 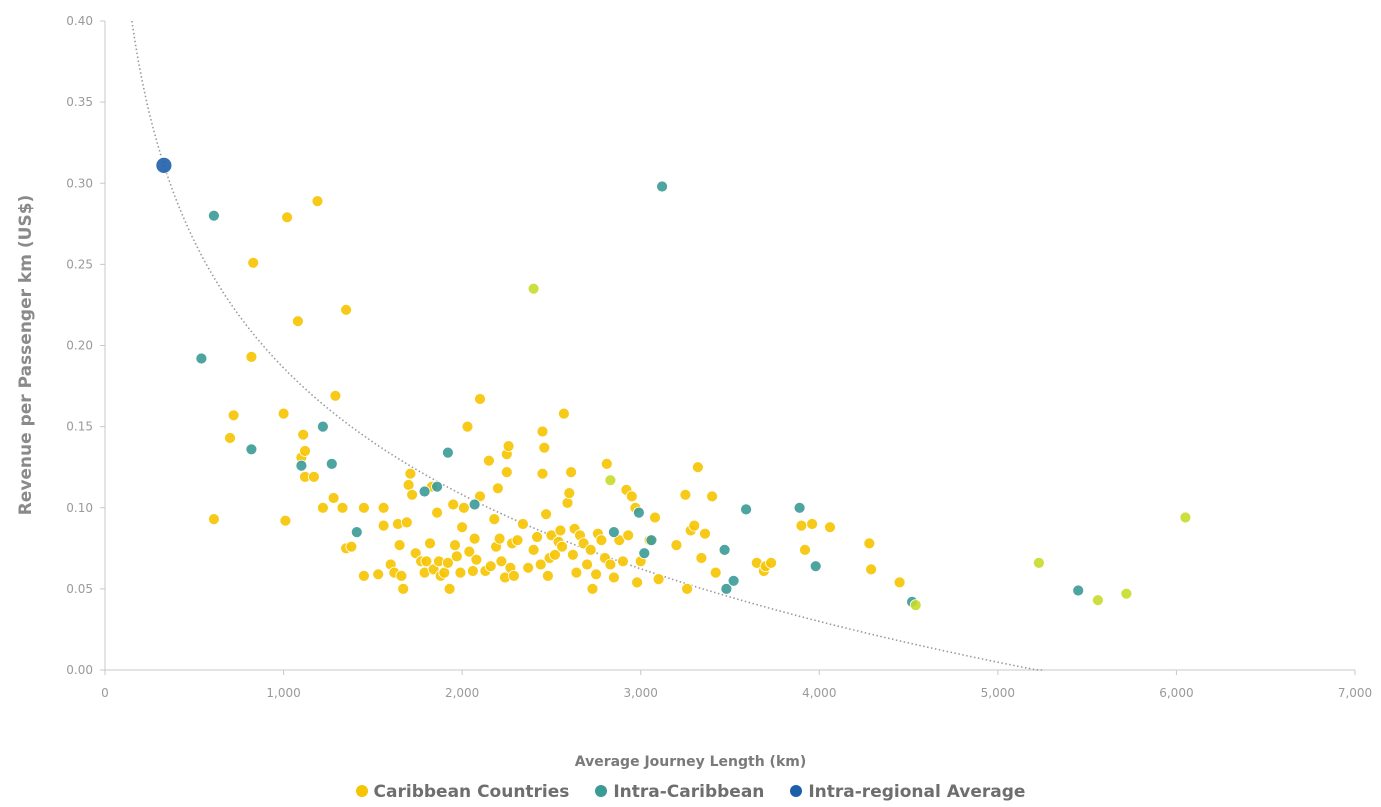 I want to click on x-axis-label: Average Journey Length (km), so click(x=690, y=762).